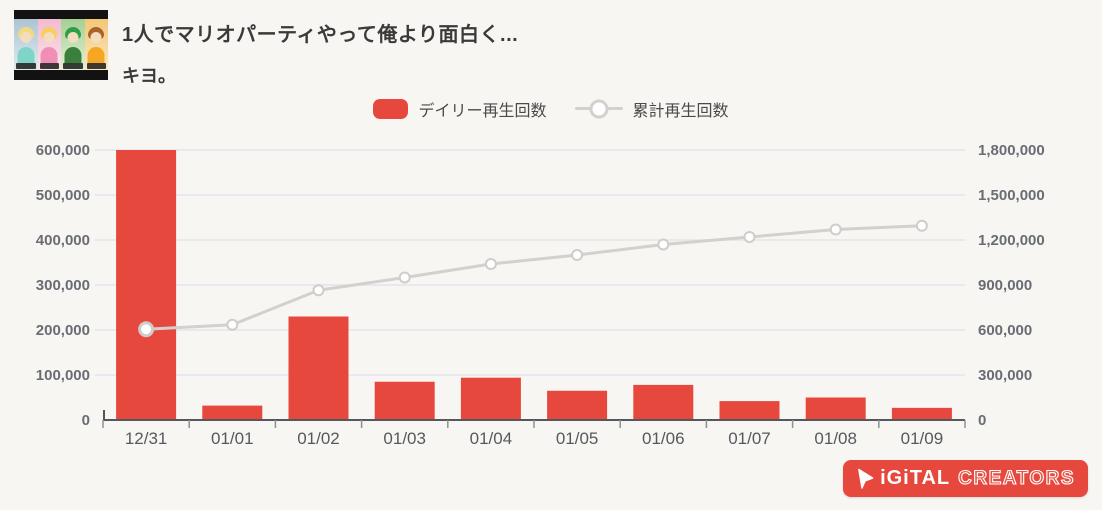 This screenshot has width=1102, height=510. I want to click on x-axis-label: 01/08, so click(835, 438).